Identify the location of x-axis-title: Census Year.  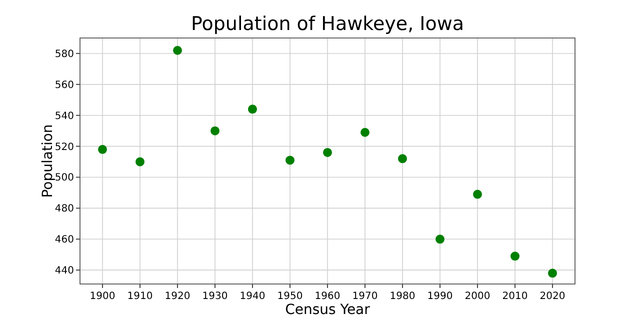
(327, 310).